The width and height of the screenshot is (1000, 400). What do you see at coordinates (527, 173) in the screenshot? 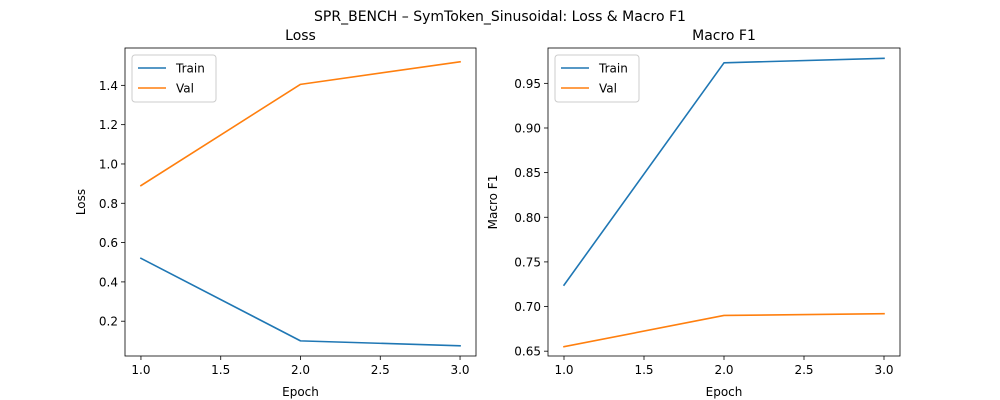
I see `macro-f1-y-tick-label: 0.85` at bounding box center [527, 173].